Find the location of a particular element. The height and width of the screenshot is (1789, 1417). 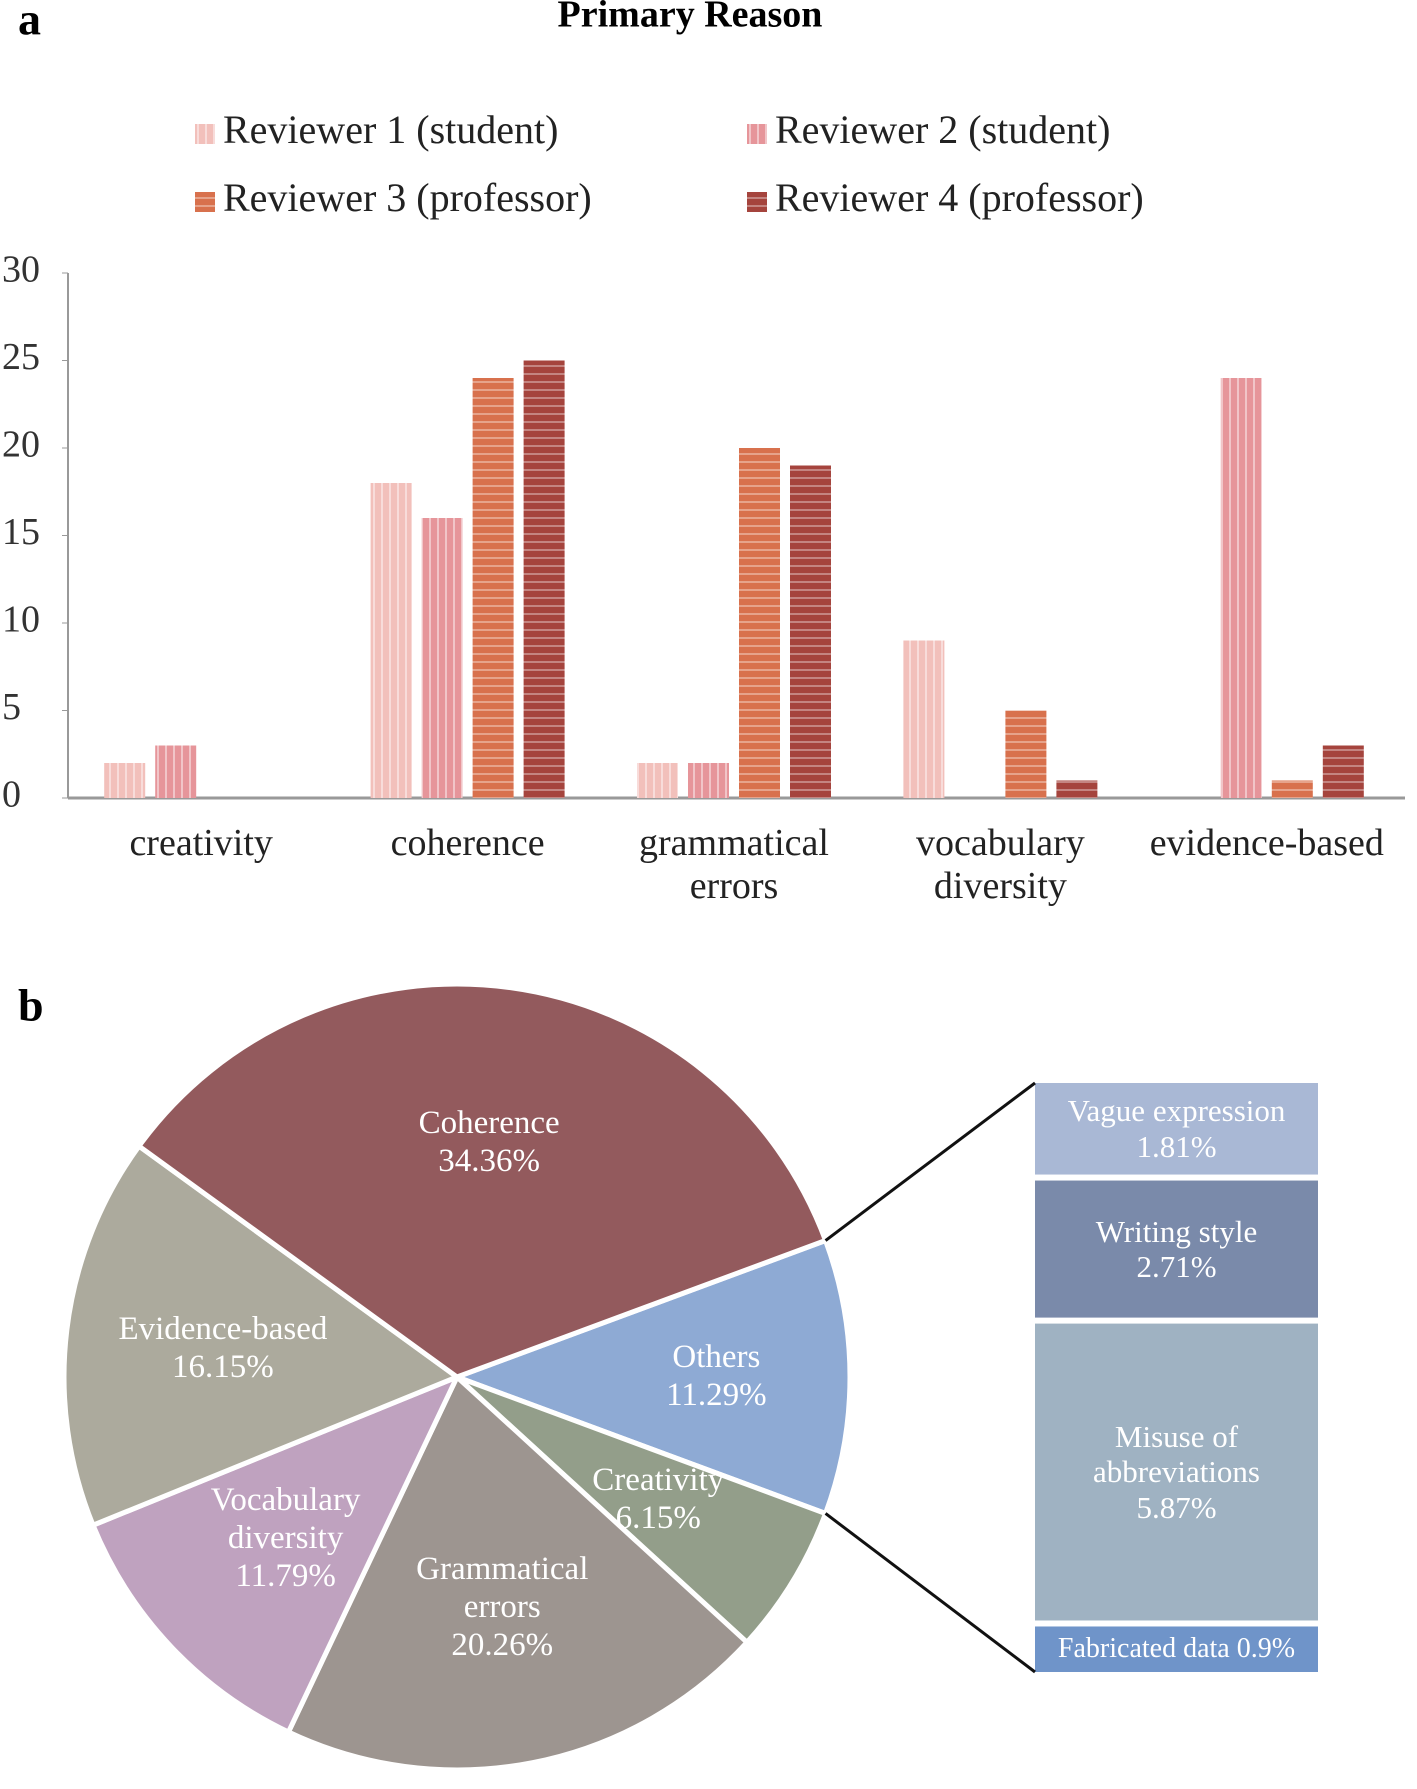

slice-value: 16.15% is located at coordinates (223, 1366).